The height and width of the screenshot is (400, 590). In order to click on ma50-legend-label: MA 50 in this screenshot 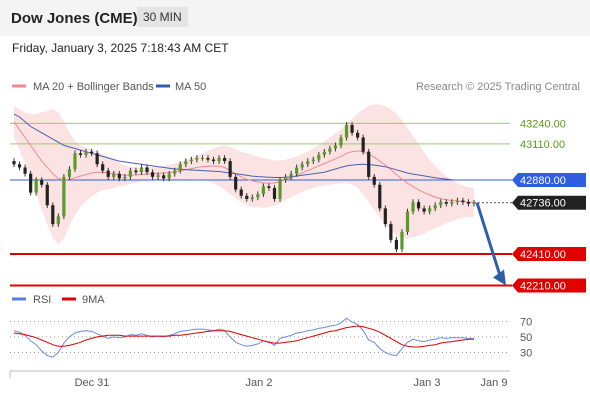, I will do `click(190, 87)`.